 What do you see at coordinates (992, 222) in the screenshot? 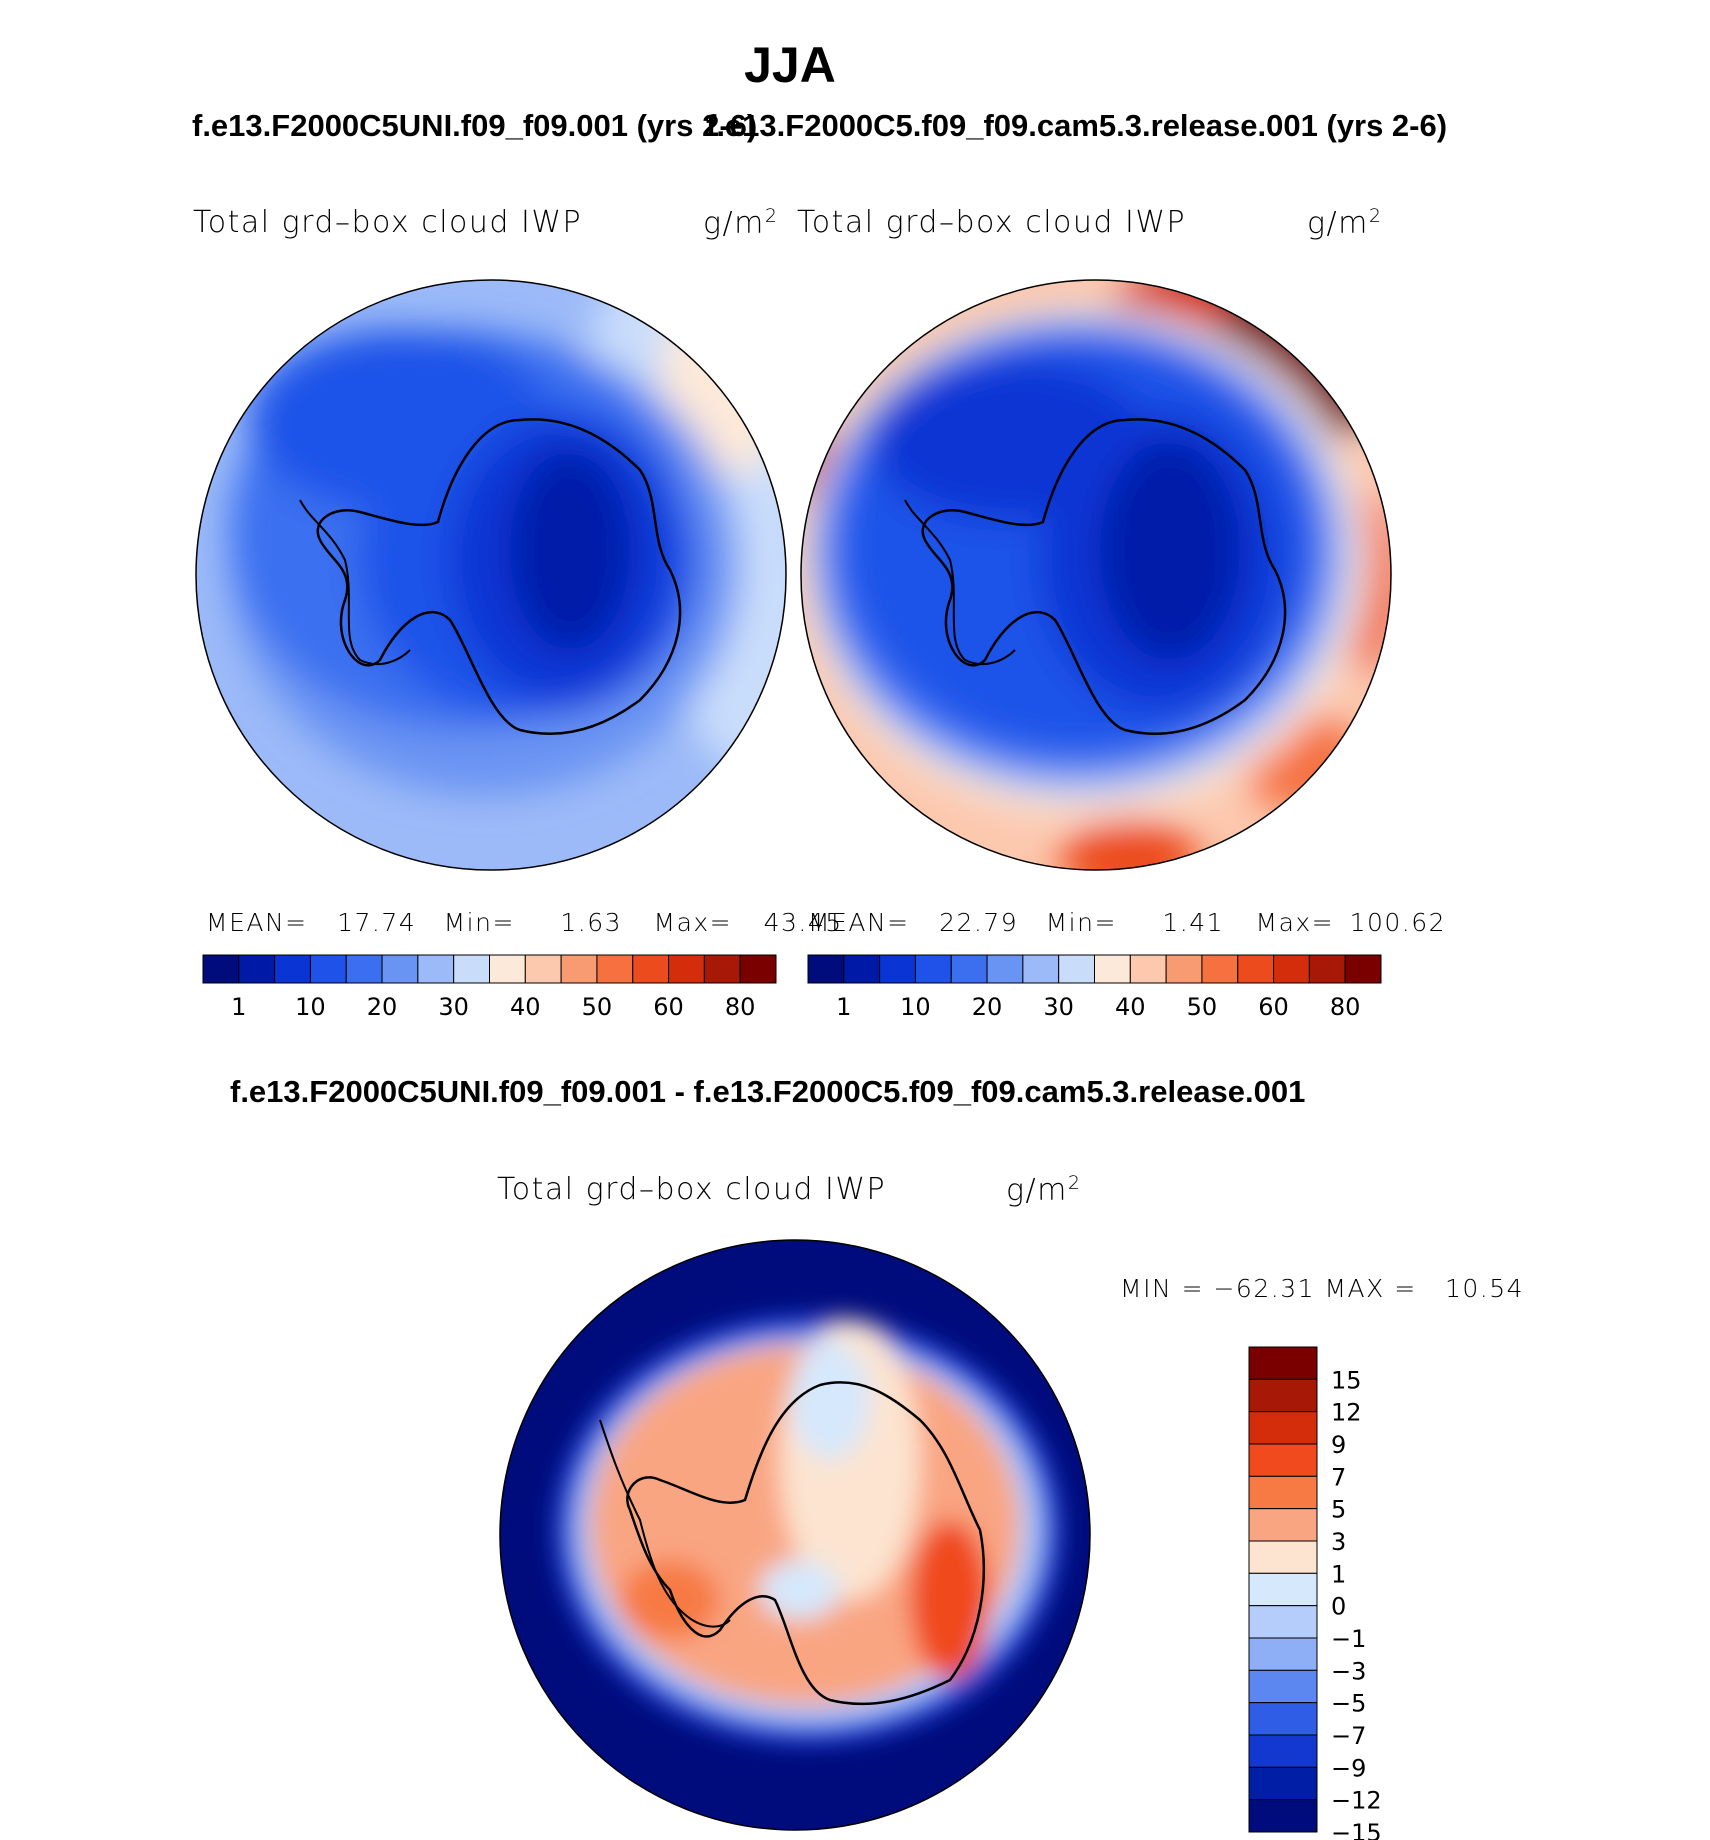
I see `right-field-label: Total grd–box cloud IWP` at bounding box center [992, 222].